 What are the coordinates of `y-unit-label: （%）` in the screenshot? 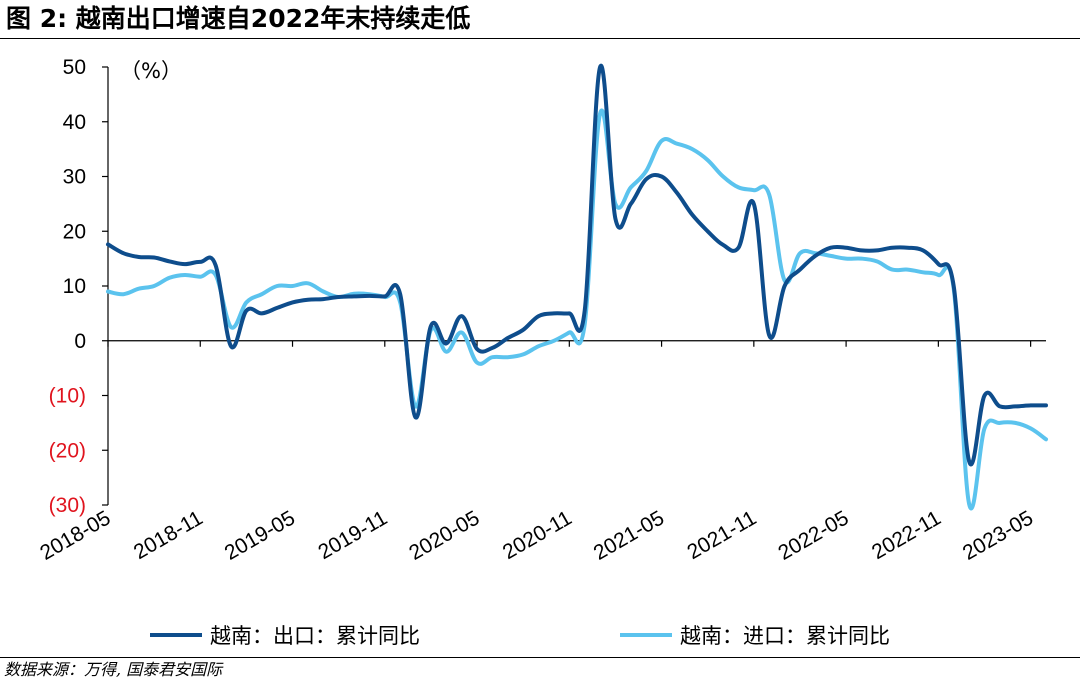 It's located at (151, 71).